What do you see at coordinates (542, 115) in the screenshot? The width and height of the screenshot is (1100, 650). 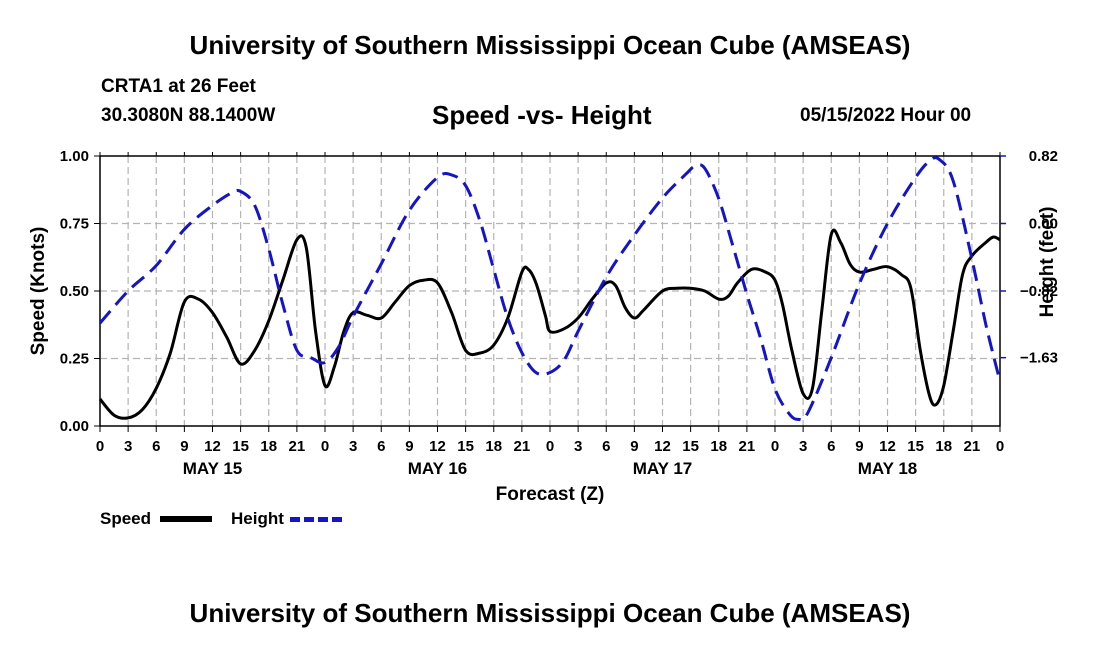 I see `chart-title: Speed -vs- Height` at bounding box center [542, 115].